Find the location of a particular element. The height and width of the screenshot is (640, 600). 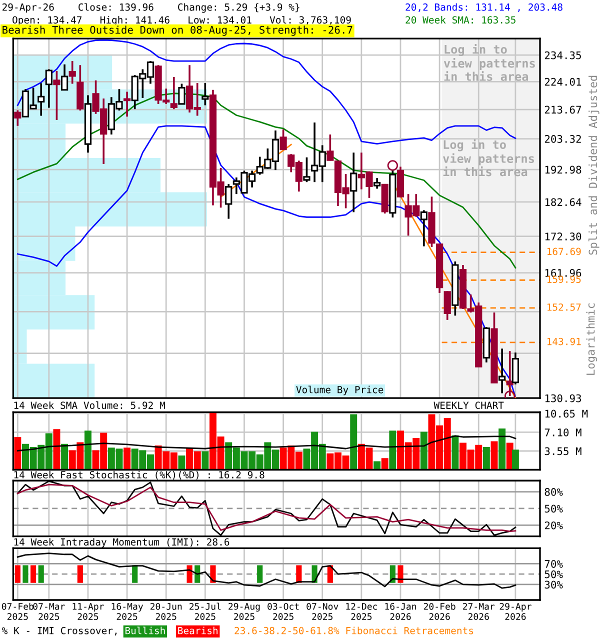

text: Bearish is located at coordinates (198, 630).